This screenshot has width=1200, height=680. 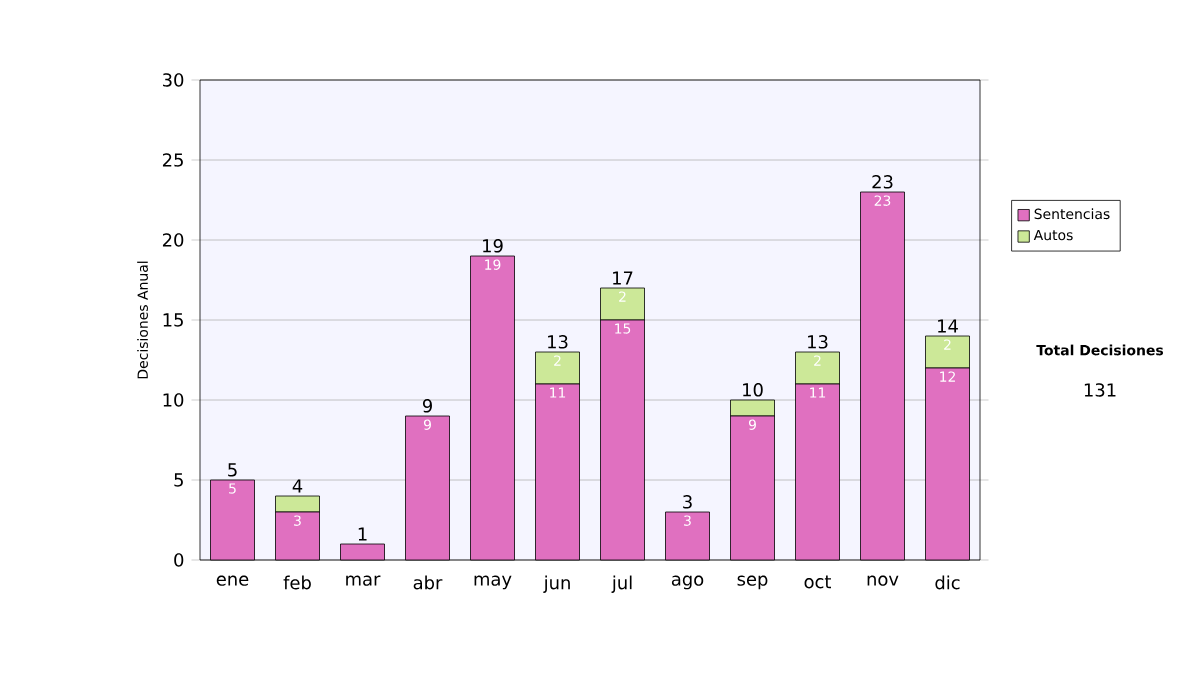 What do you see at coordinates (752, 582) in the screenshot?
I see `x-tick-label: sep` at bounding box center [752, 582].